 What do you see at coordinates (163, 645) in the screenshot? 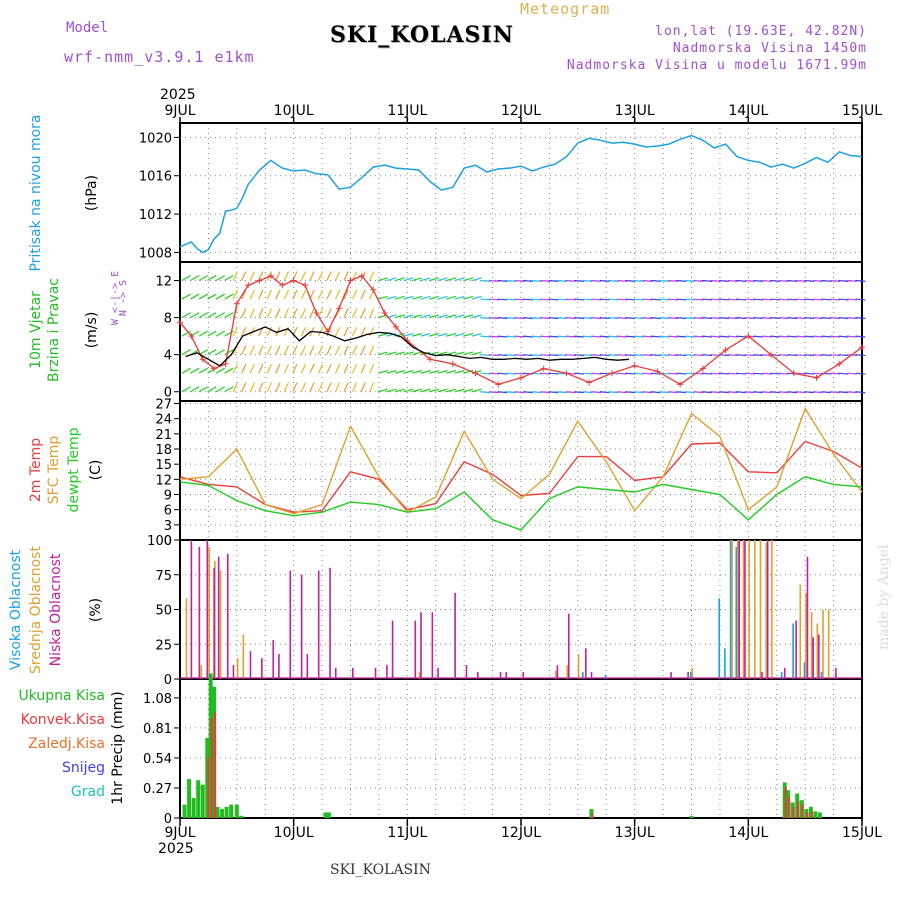
I see `y-tick-label: 25` at bounding box center [163, 645].